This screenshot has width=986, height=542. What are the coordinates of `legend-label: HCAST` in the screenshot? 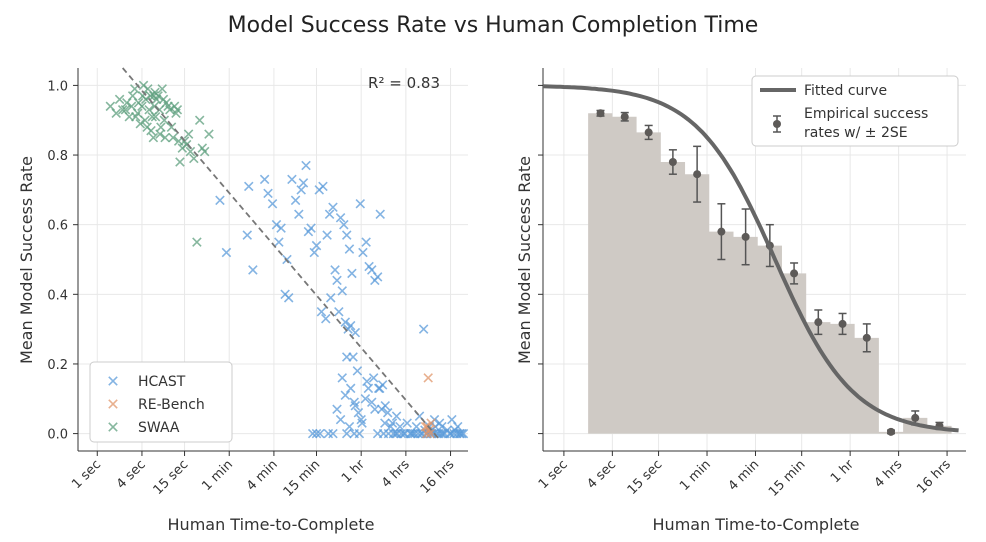 It's located at (162, 382).